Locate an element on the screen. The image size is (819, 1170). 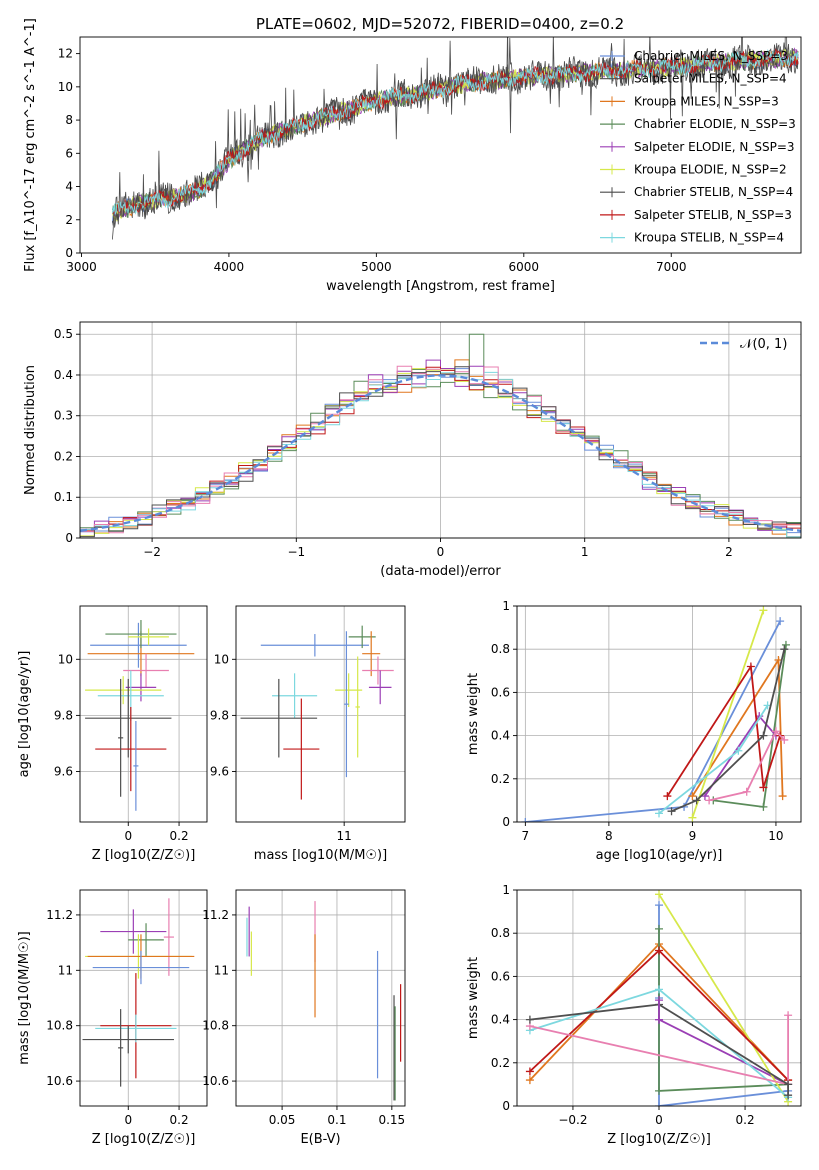
legend-label: Chabrier MILES, N_SSP=3 is located at coordinates (711, 56).